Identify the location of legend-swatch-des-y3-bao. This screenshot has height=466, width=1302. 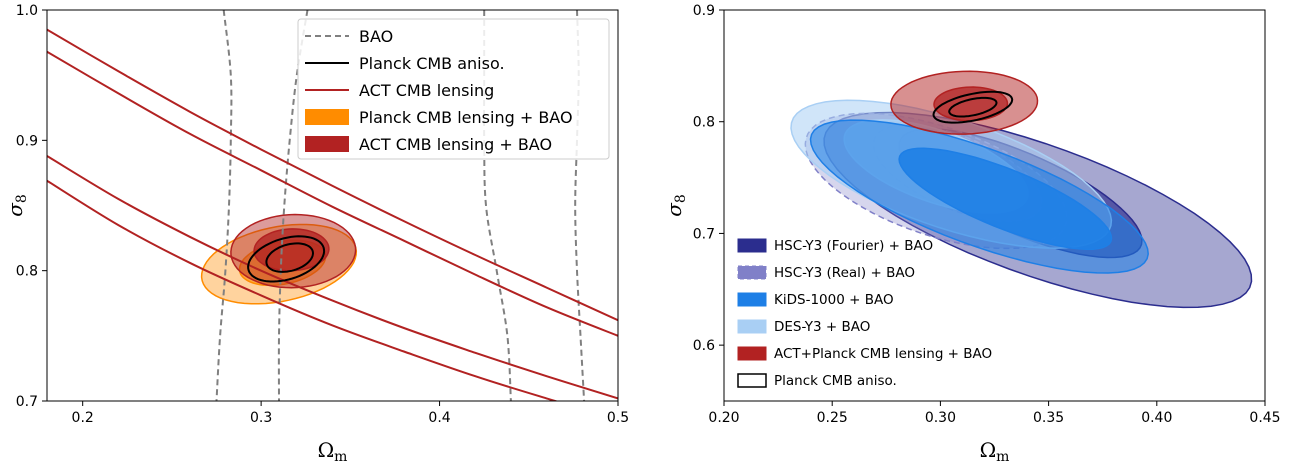
(752, 326).